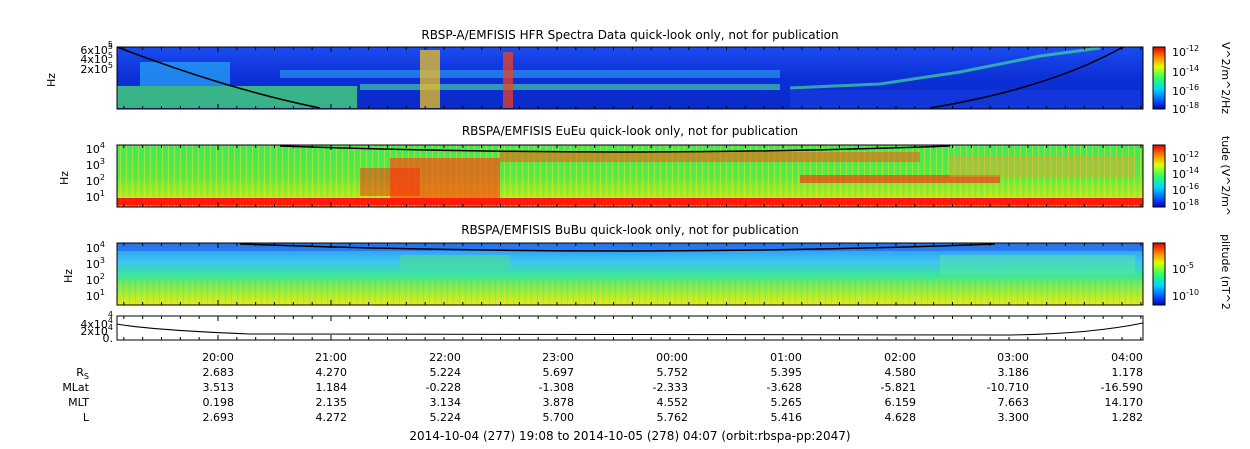  I want to click on ephemeris-value: 5.224, so click(446, 417).